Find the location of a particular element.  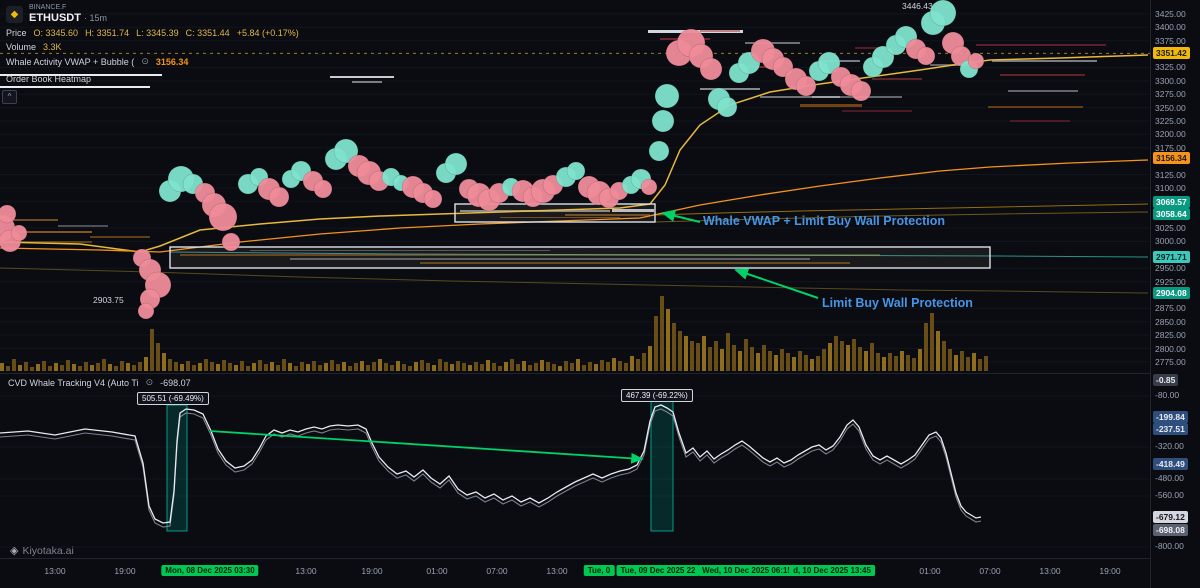

cvd-indicator-row: CVD Whale Tracking V4 (Auto Ti ⊙ -698.07 is located at coordinates (99, 382).